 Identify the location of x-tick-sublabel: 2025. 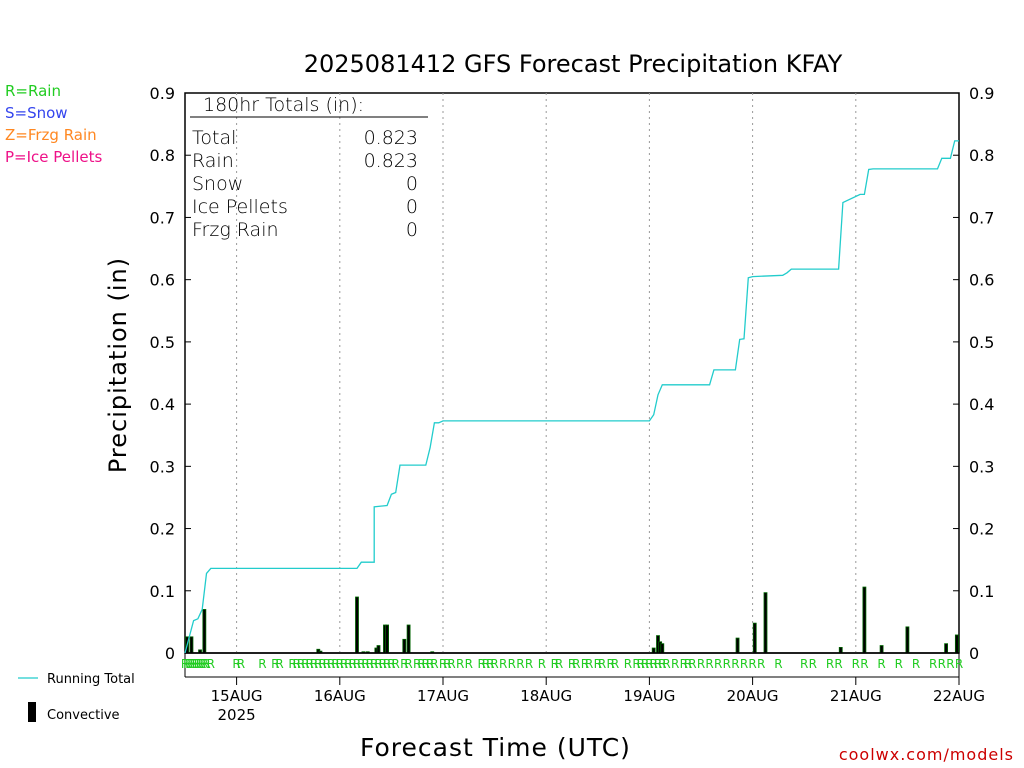
(237, 715).